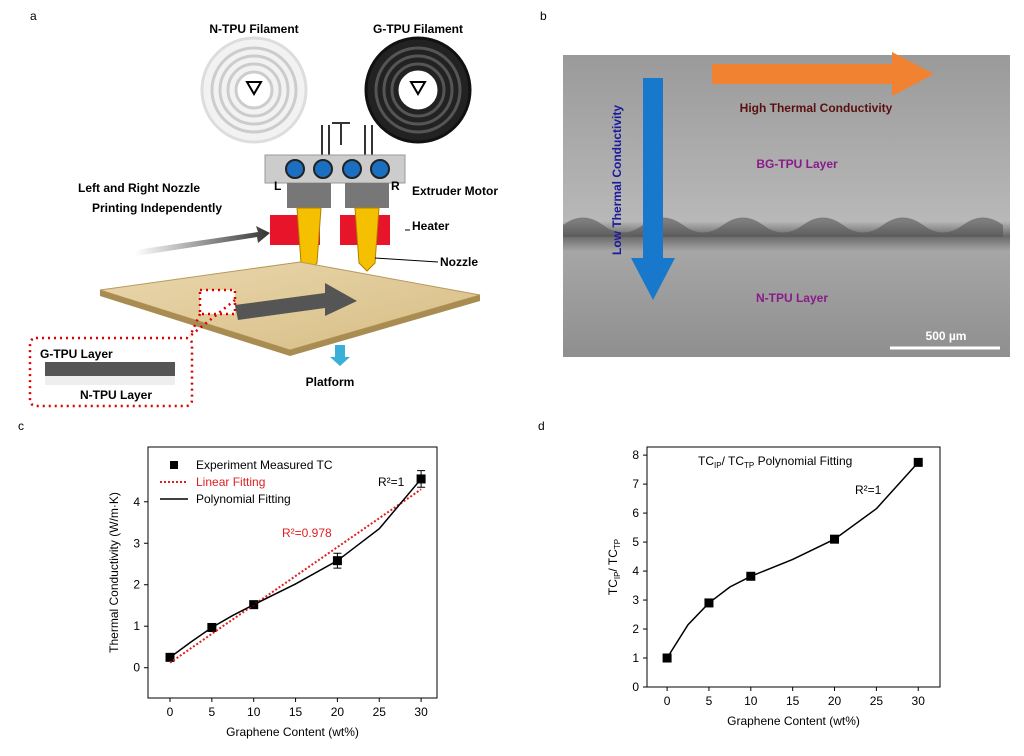 Image resolution: width=1024 pixels, height=756 pixels. I want to click on annotation-part: / TC, so click(733, 461).